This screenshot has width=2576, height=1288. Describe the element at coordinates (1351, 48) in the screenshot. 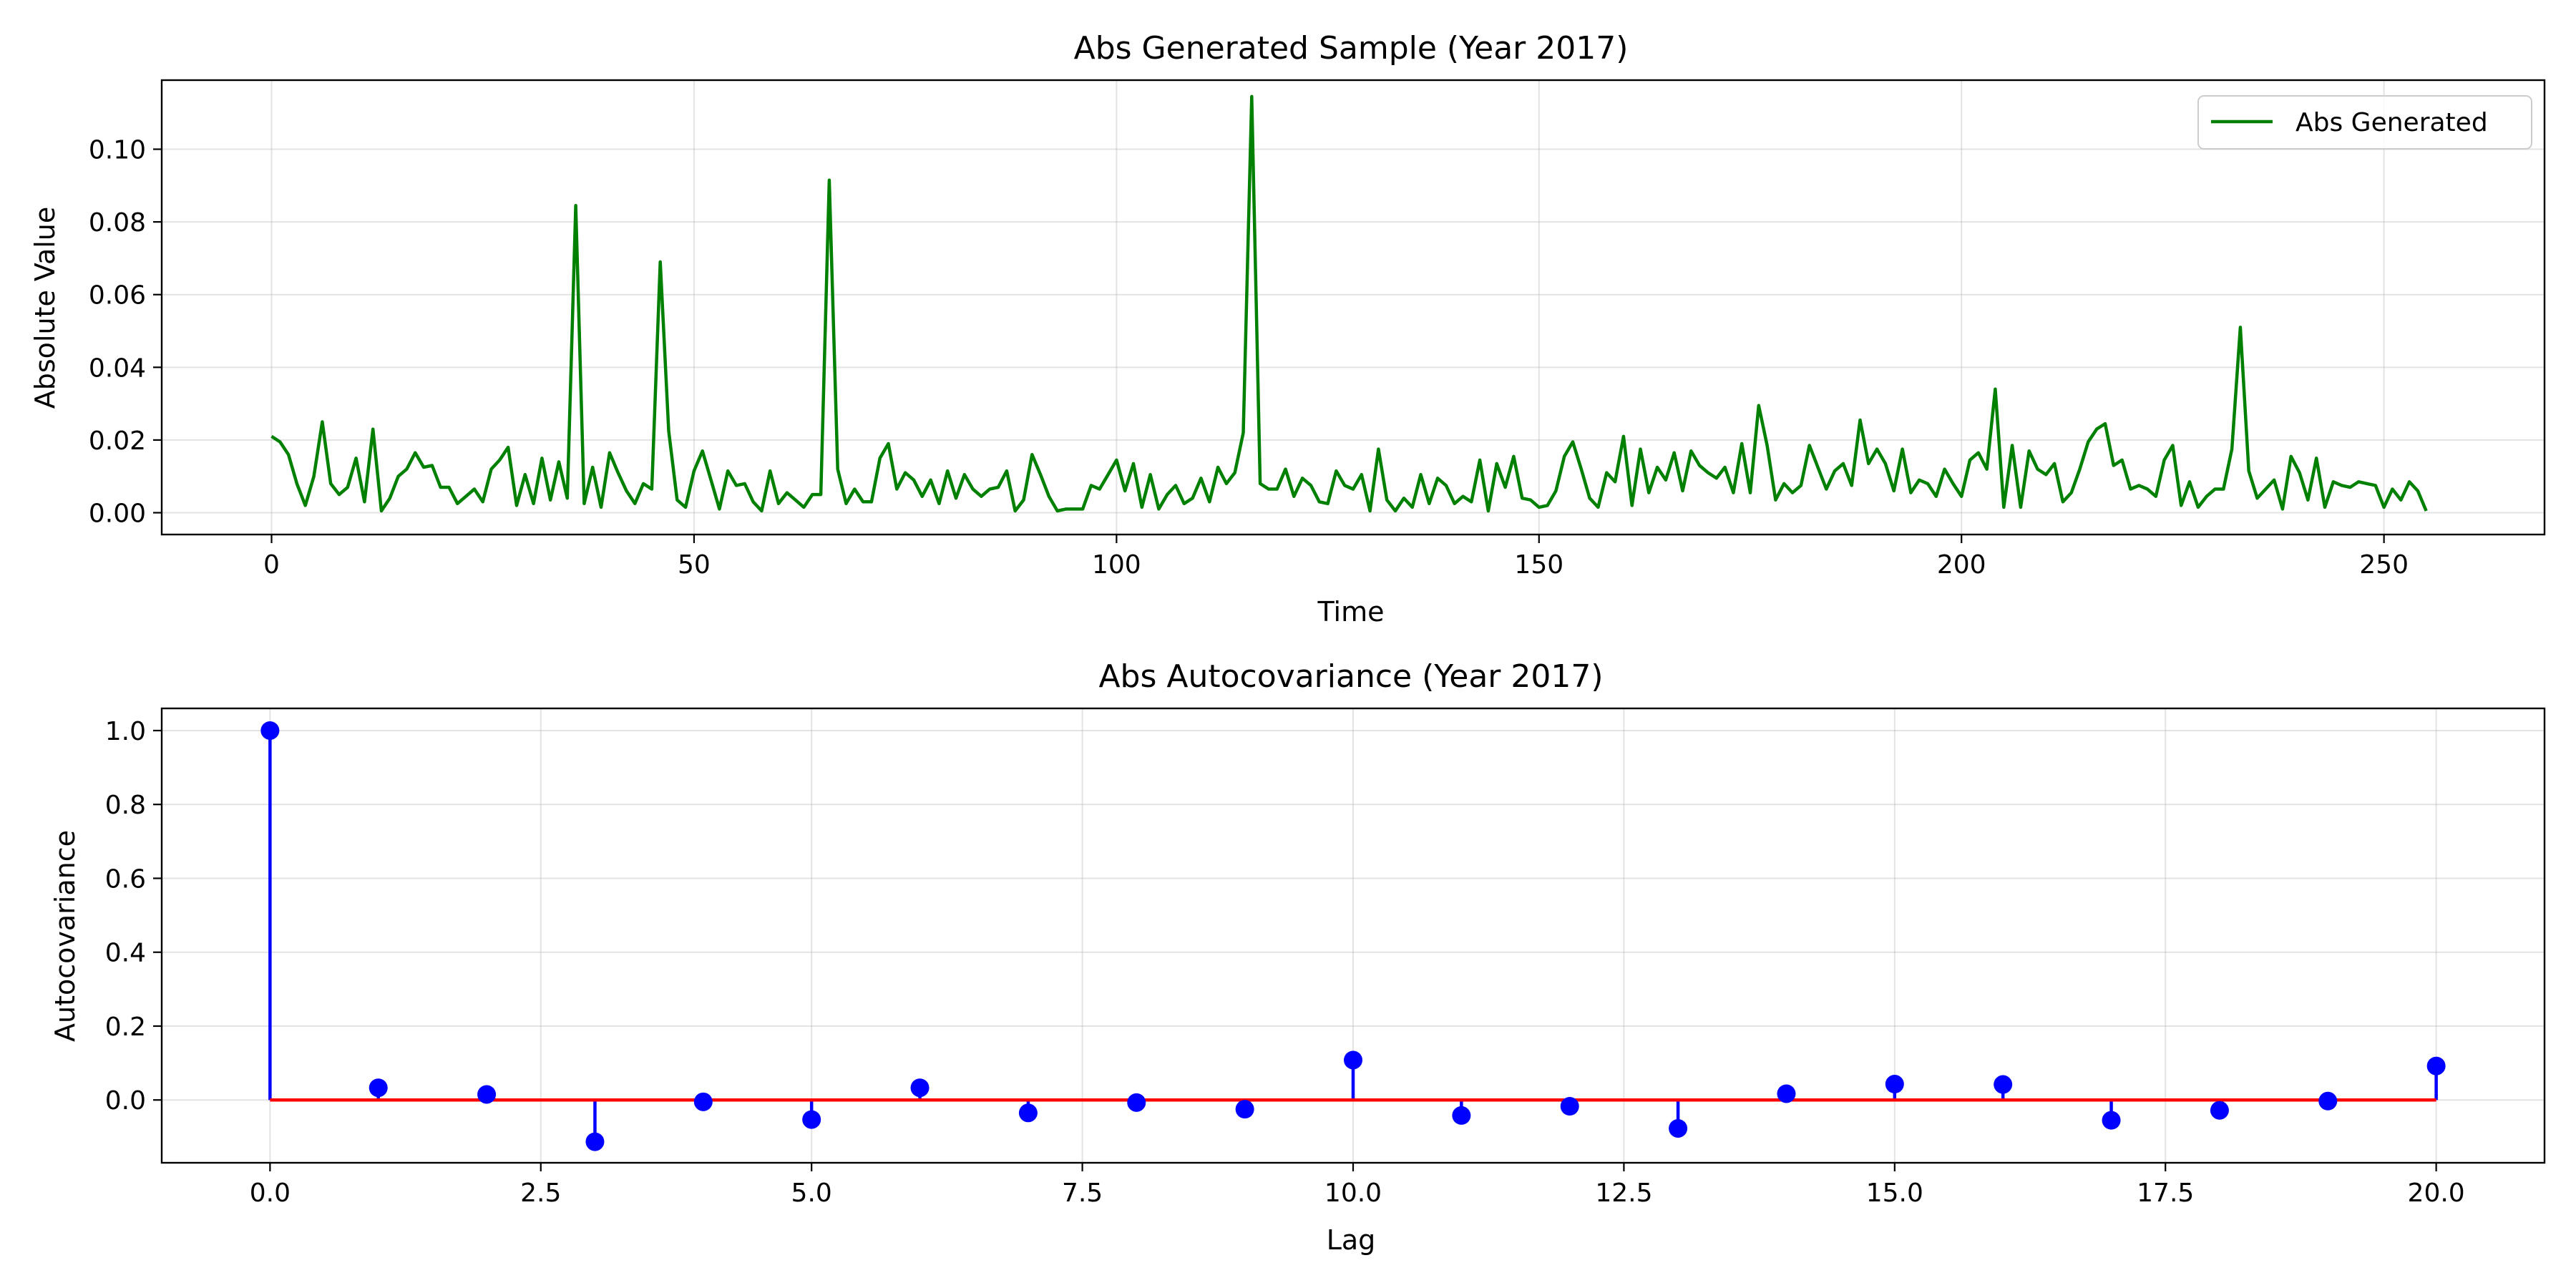

I see `chart-title: Abs Generated Sample (Year 2017)` at that location.